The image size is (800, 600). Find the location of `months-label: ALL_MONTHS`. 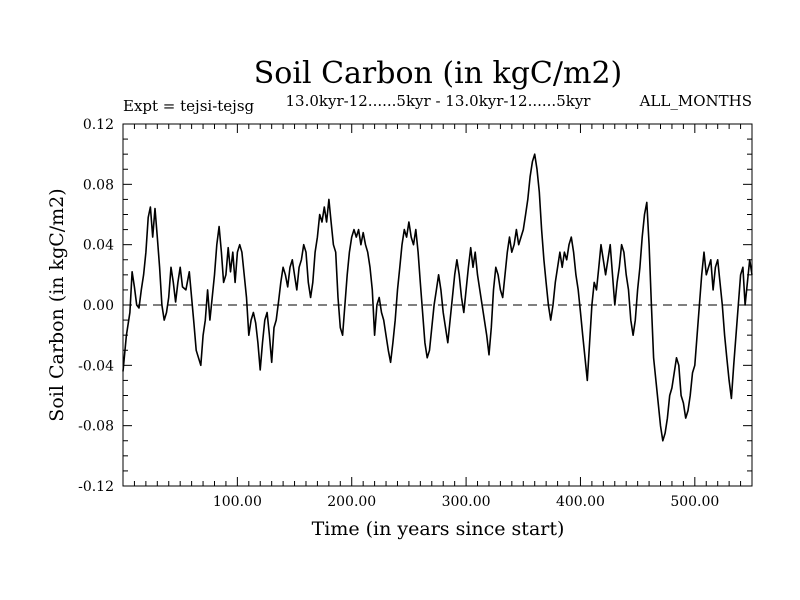

months-label: ALL_MONTHS is located at coordinates (695, 101).